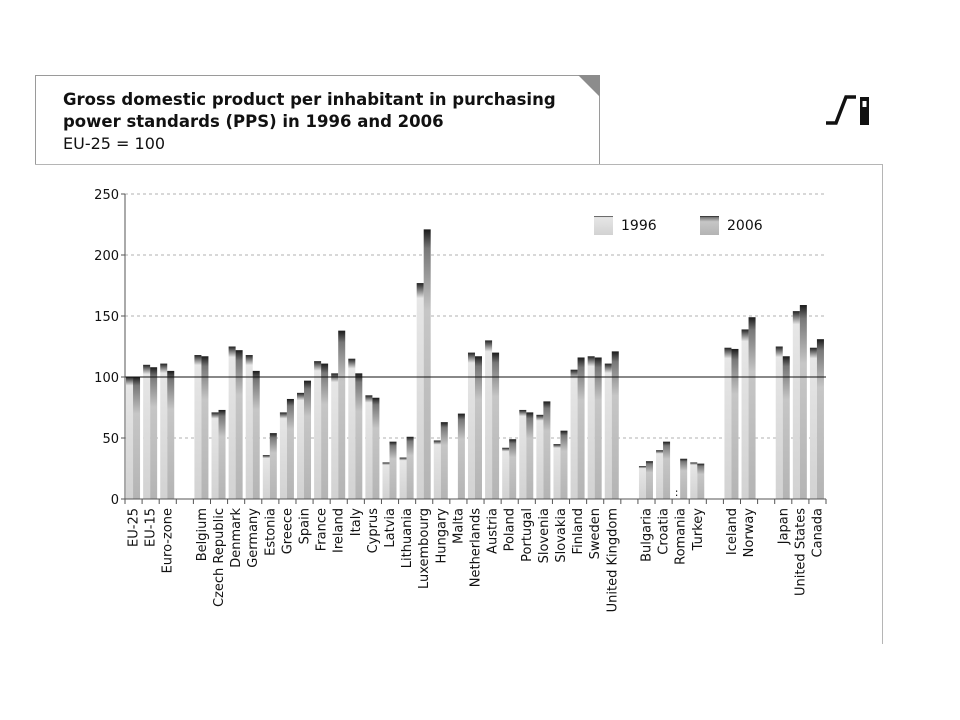 This screenshot has width=960, height=720. I want to click on x-tick-label: France, so click(322, 529).